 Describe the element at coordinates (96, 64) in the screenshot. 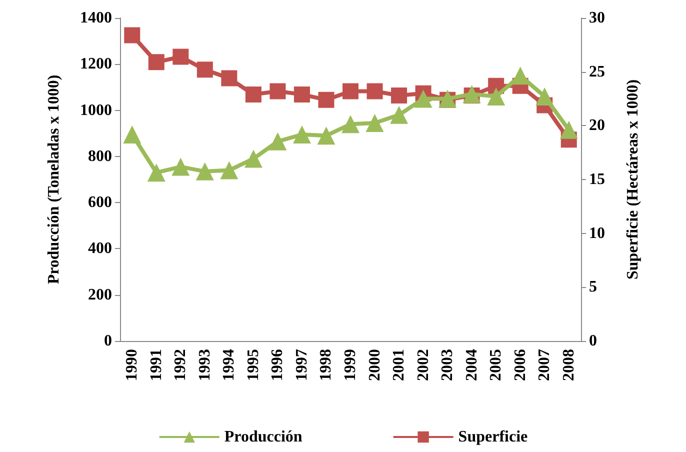

I see `y-tick-label: 1200` at that location.